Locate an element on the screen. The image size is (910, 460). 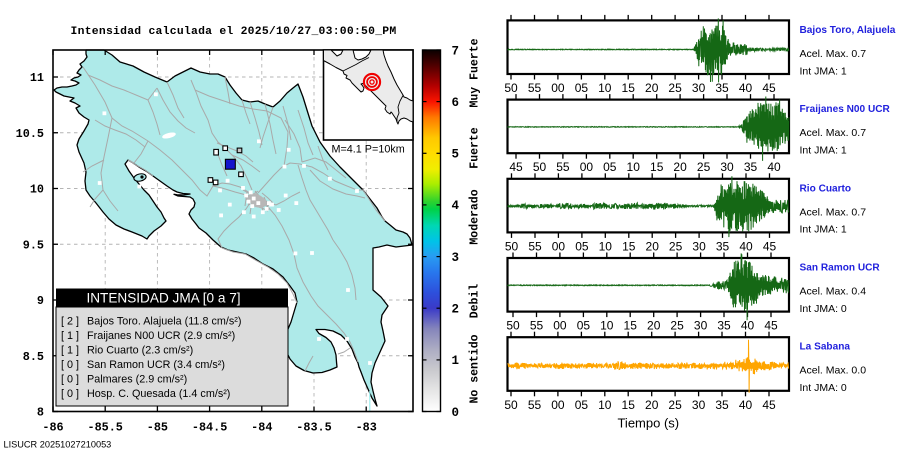
svg-text: -86 is located at coordinates (52, 428).